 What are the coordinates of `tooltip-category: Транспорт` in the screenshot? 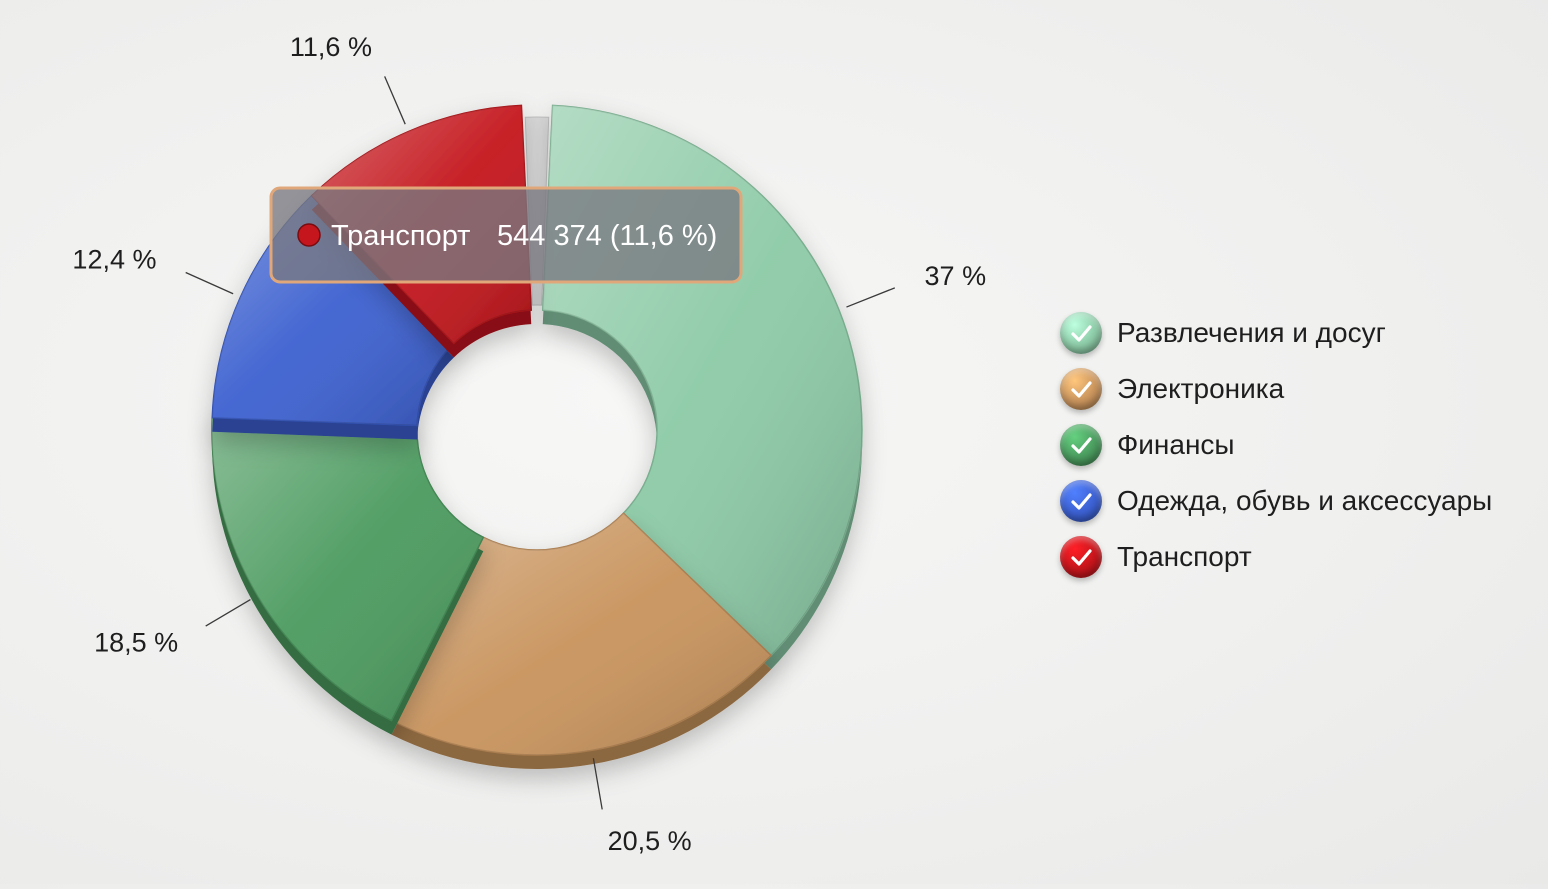 It's located at (400, 236).